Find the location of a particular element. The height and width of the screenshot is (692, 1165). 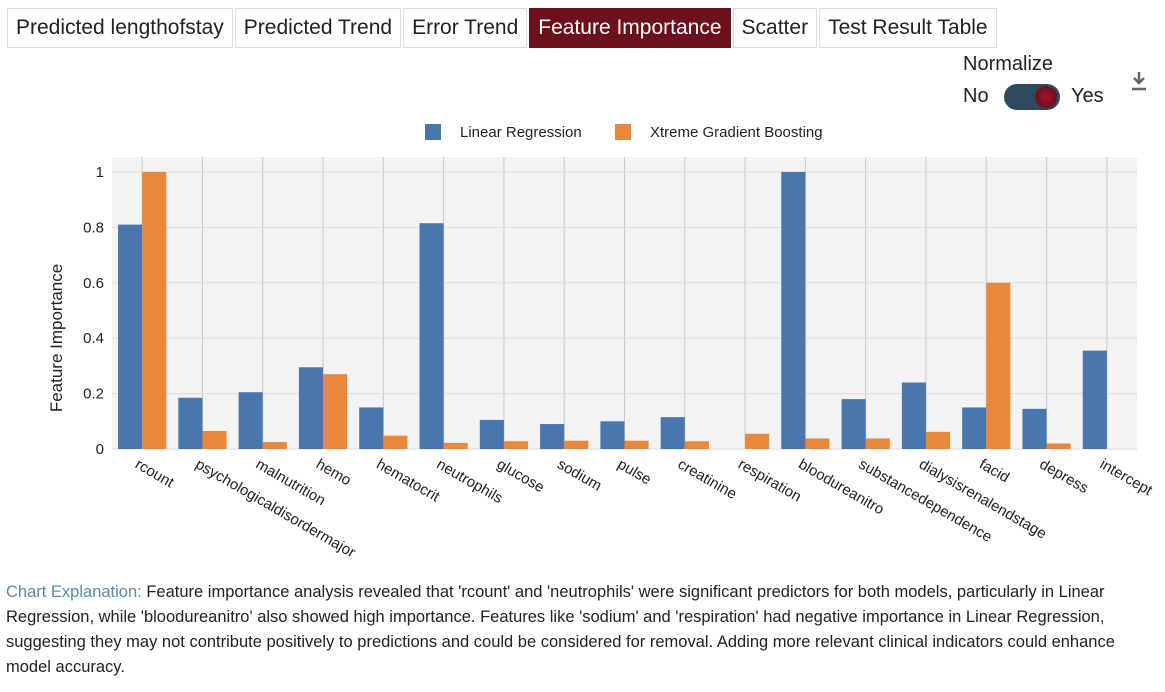

normalize-toggle is located at coordinates (1032, 97).